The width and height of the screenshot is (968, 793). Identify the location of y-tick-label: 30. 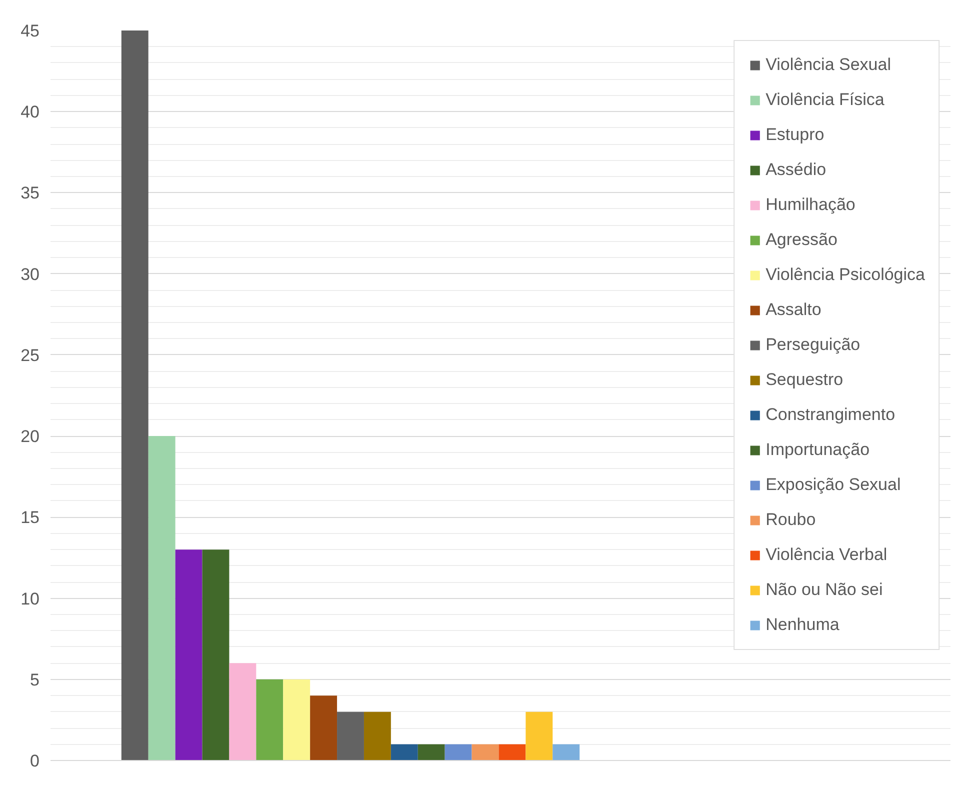
(30, 274).